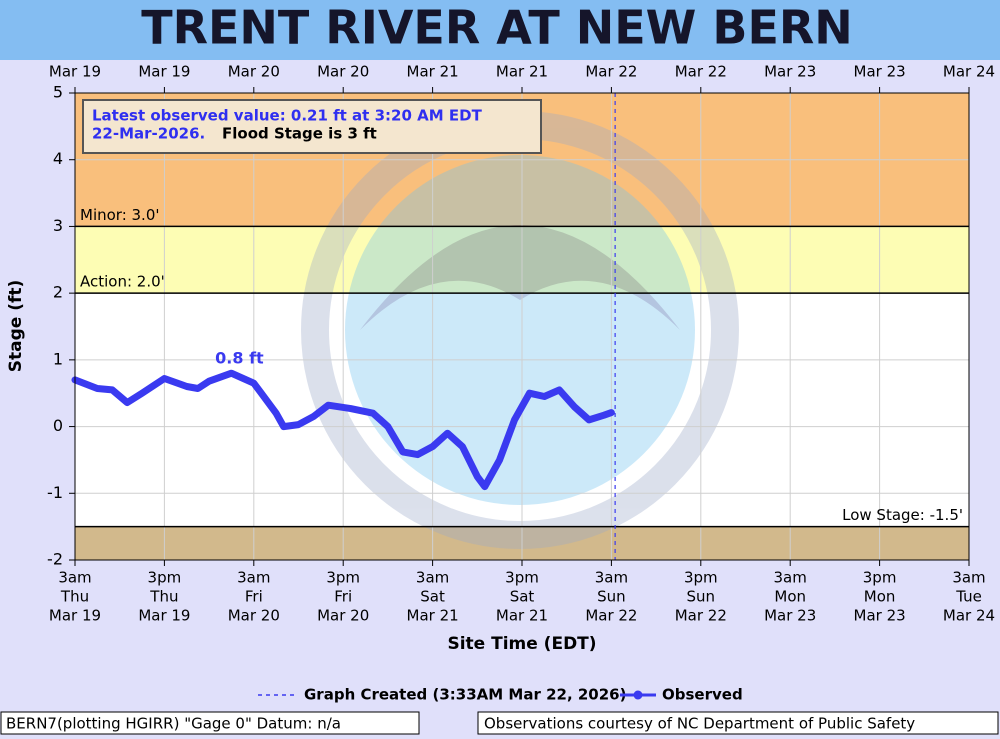  Describe the element at coordinates (521, 644) in the screenshot. I see `x-axis-label: Site Time (EDT)` at that location.